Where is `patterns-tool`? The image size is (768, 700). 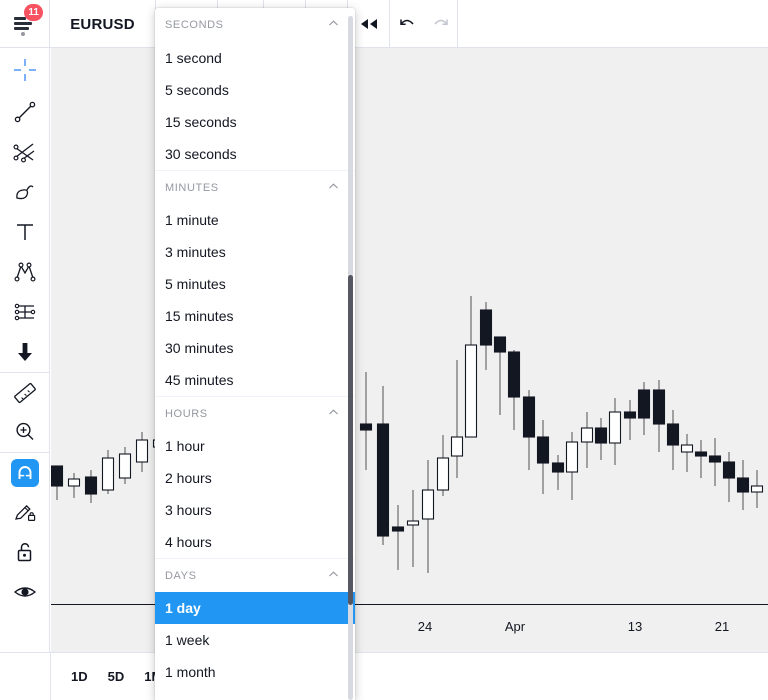 patterns-tool is located at coordinates (25, 272).